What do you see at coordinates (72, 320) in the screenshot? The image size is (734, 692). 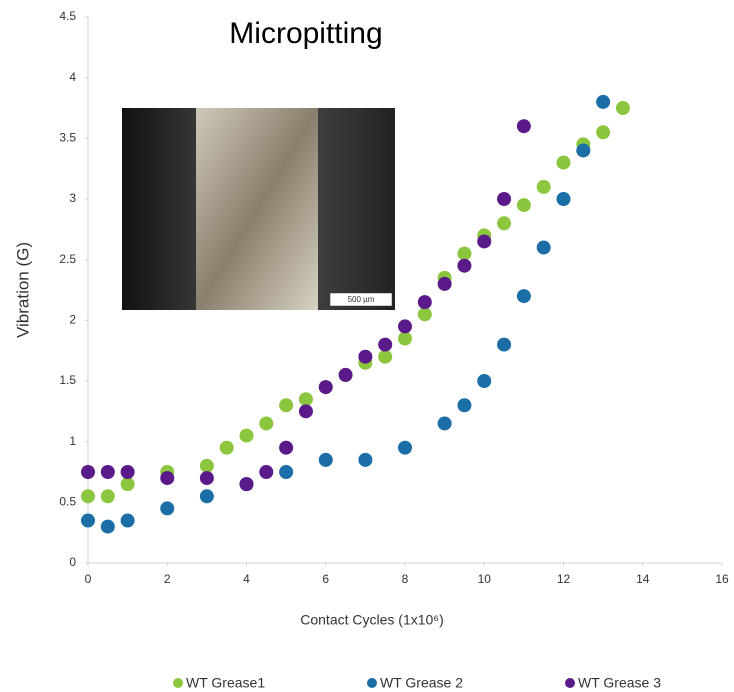 I see `y-tick-label: 2` at bounding box center [72, 320].